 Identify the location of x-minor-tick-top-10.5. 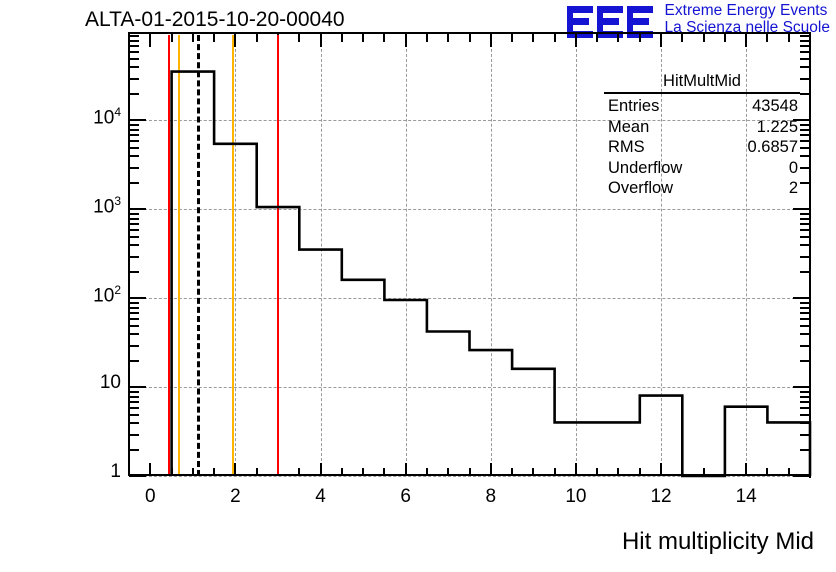
(597, 38).